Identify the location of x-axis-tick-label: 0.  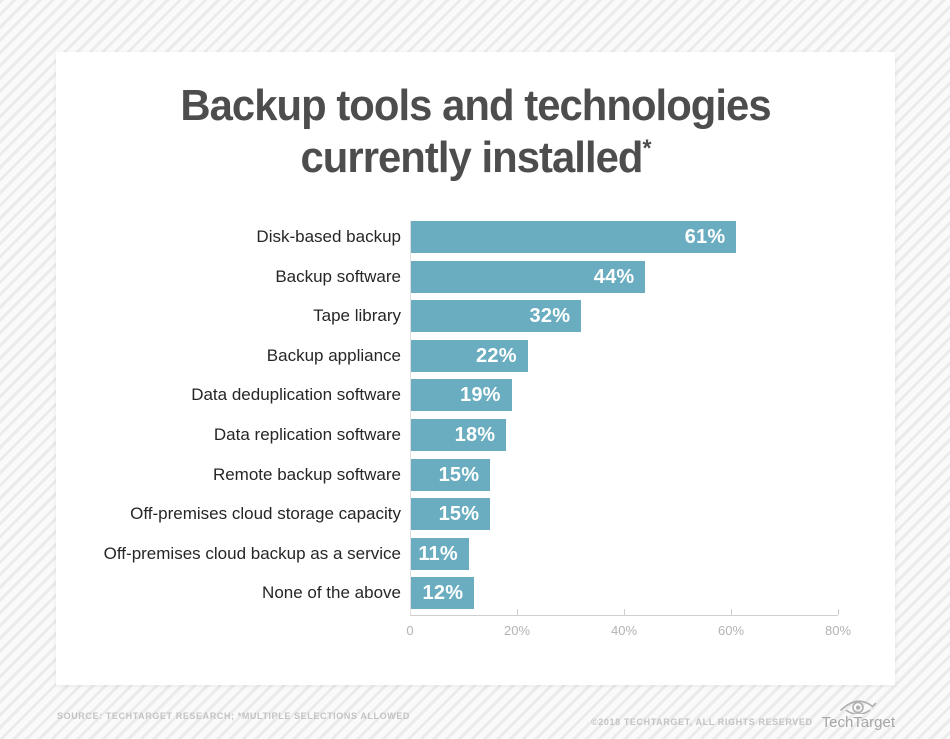
(410, 630).